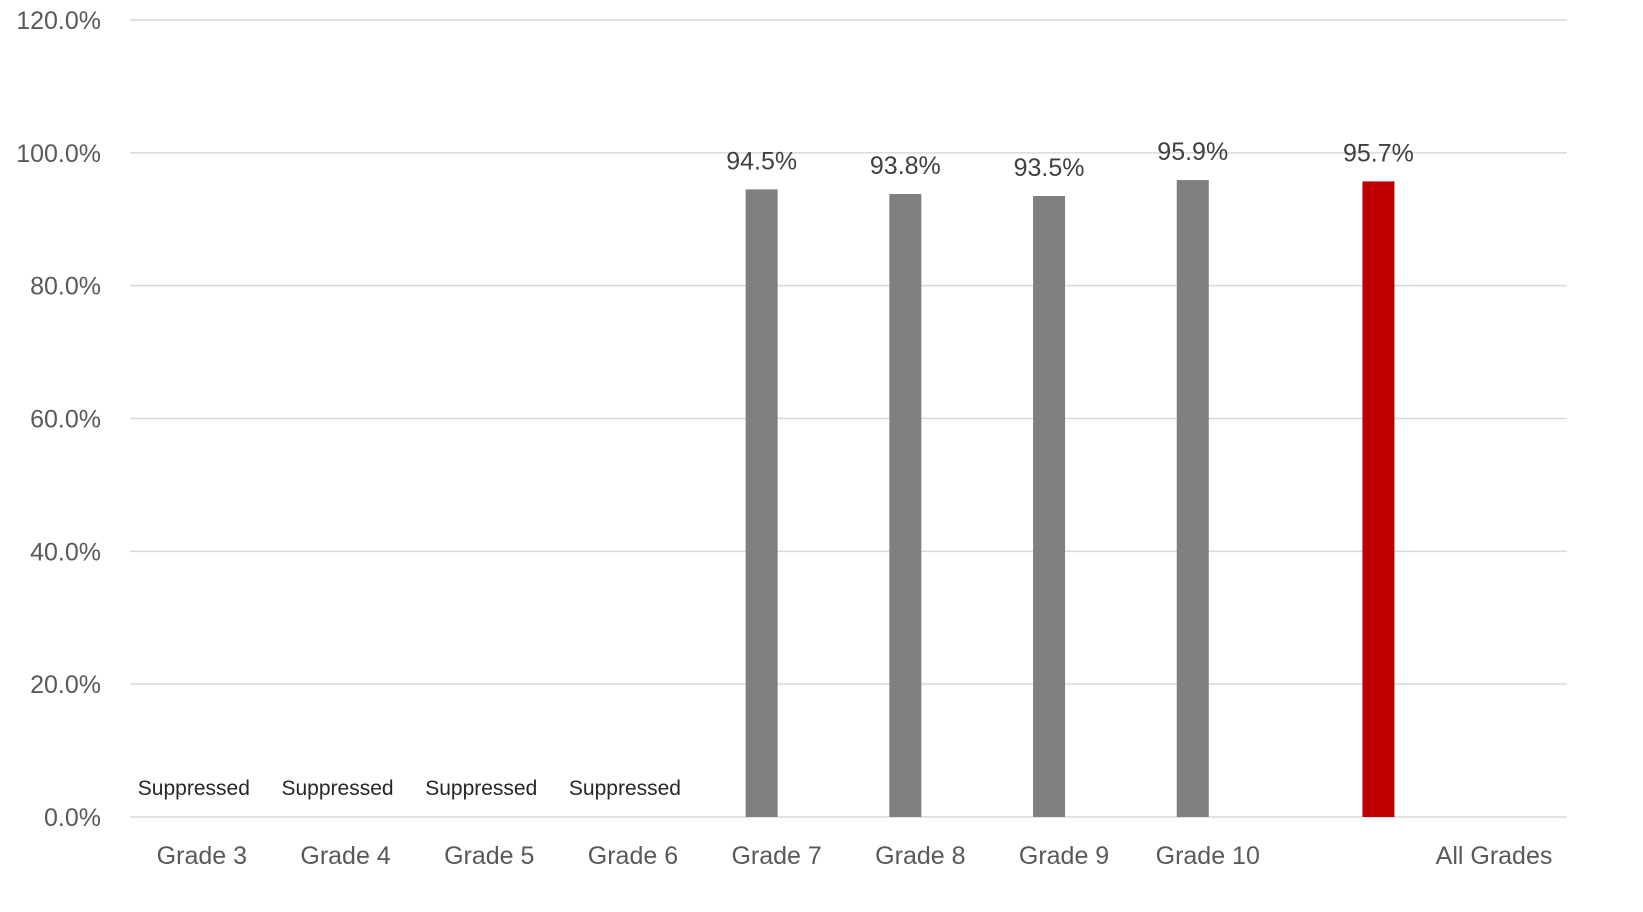 This screenshot has height=912, width=1643. I want to click on data-label: 94.5%, so click(761, 161).